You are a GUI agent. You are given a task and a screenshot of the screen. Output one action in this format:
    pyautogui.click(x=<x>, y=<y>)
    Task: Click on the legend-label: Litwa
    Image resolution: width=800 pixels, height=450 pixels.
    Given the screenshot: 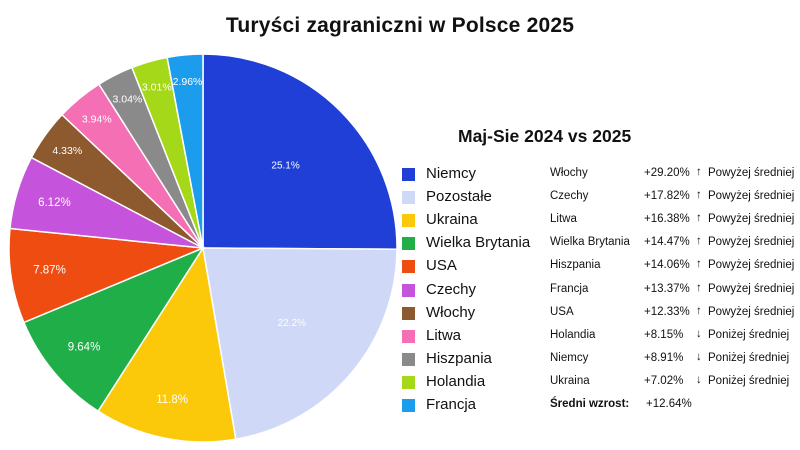 What is the action you would take?
    pyautogui.click(x=444, y=335)
    